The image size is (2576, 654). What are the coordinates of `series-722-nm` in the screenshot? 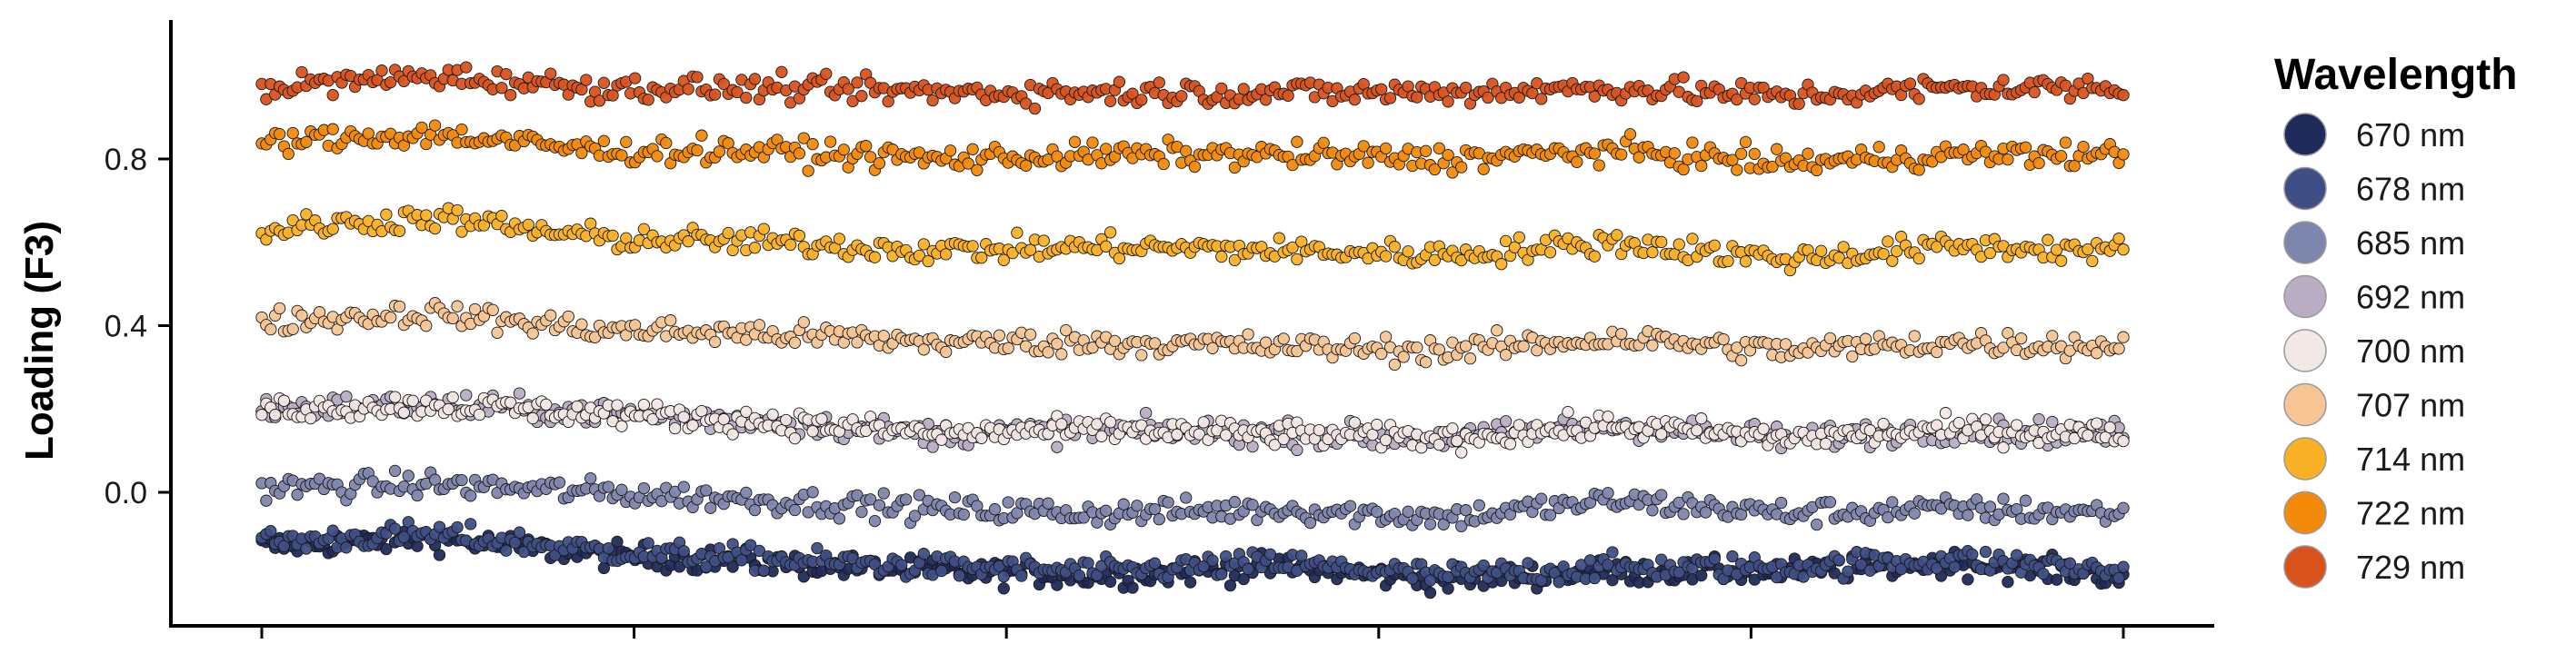 It's located at (1192, 149).